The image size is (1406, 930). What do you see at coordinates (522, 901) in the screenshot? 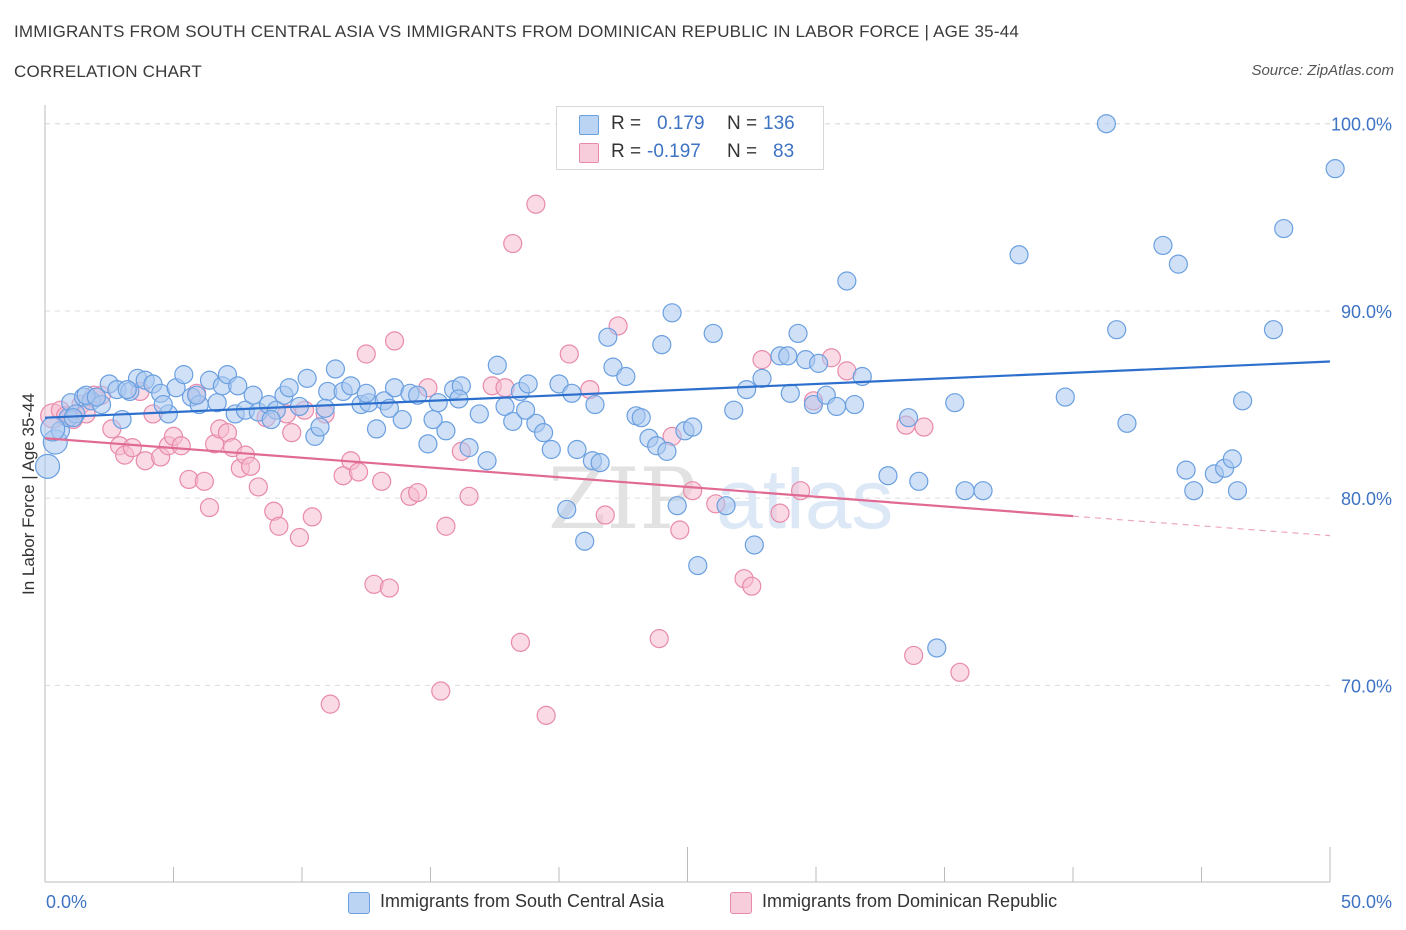
I see `bottom-legend-label: Immigrants from South Central Asia` at bounding box center [522, 901].